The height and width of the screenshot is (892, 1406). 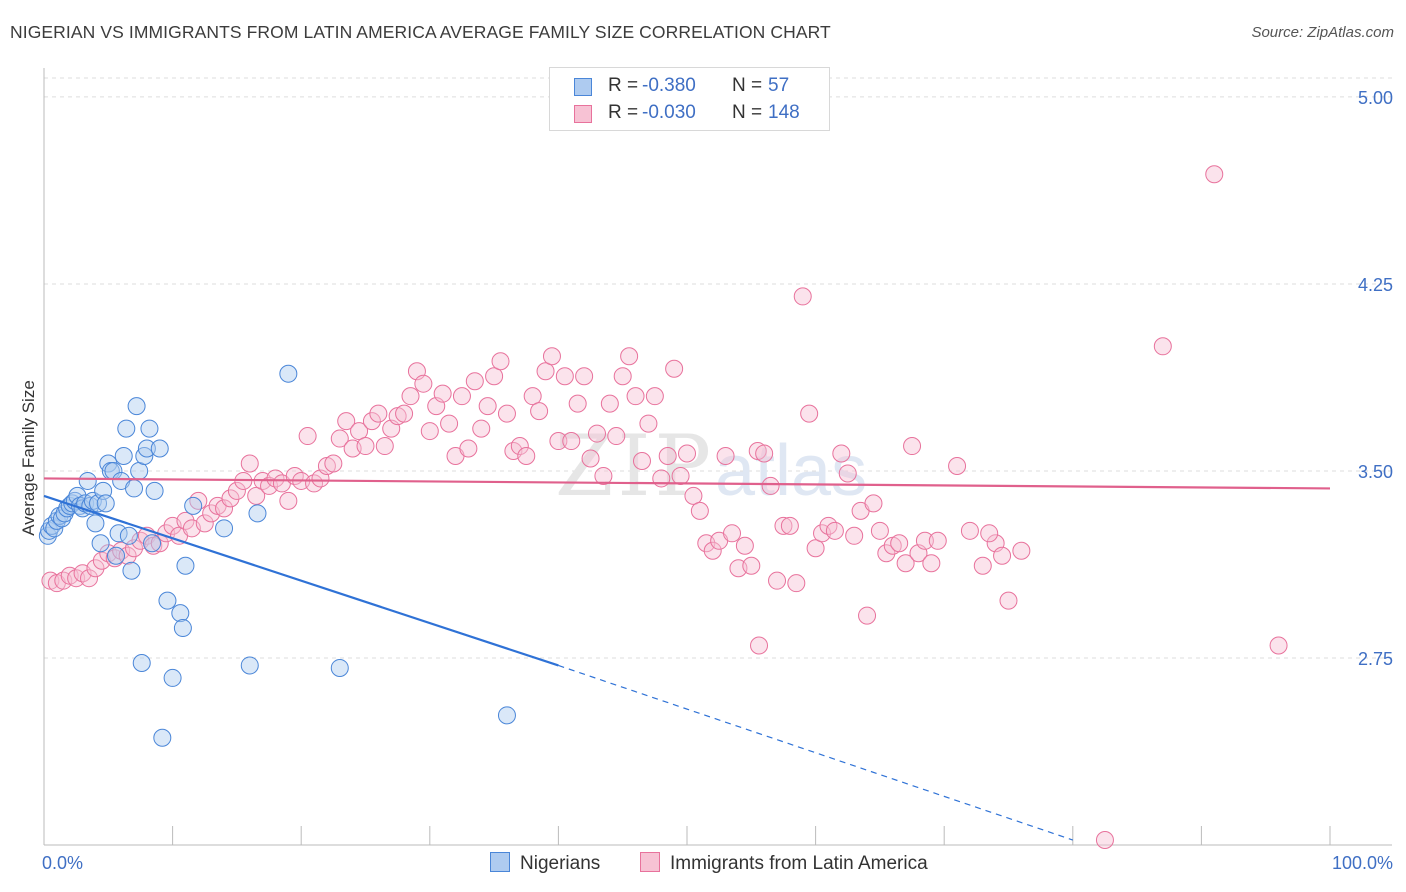 I want to click on legend-row-nigerians: R = -0.380 N = 57, so click(x=689, y=88).